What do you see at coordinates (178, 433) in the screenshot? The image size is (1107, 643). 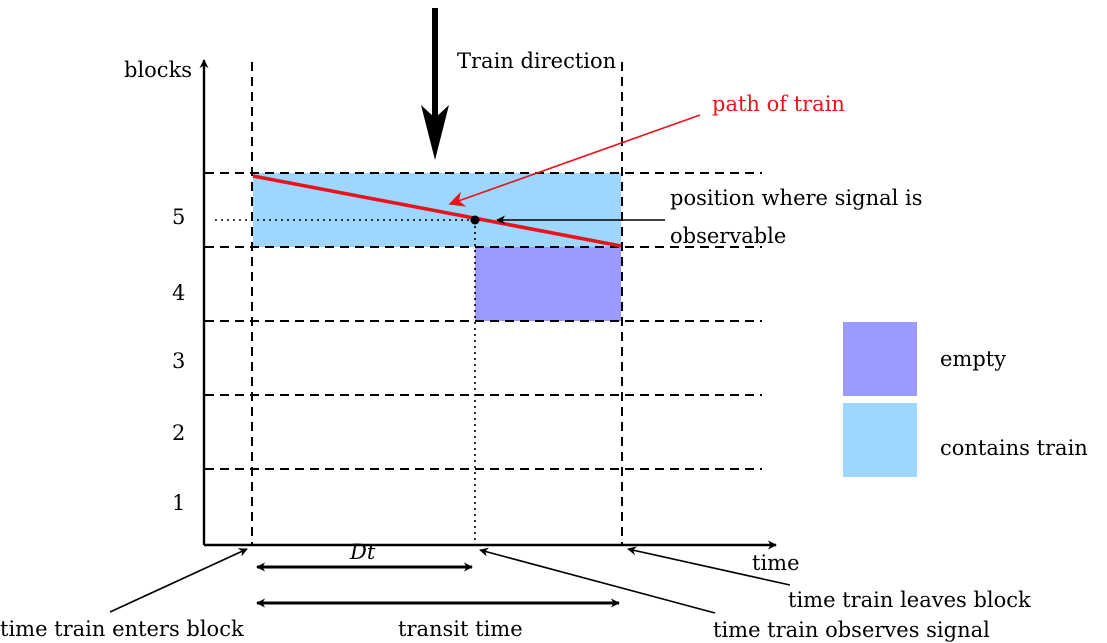 I see `block-label-2: 2` at bounding box center [178, 433].